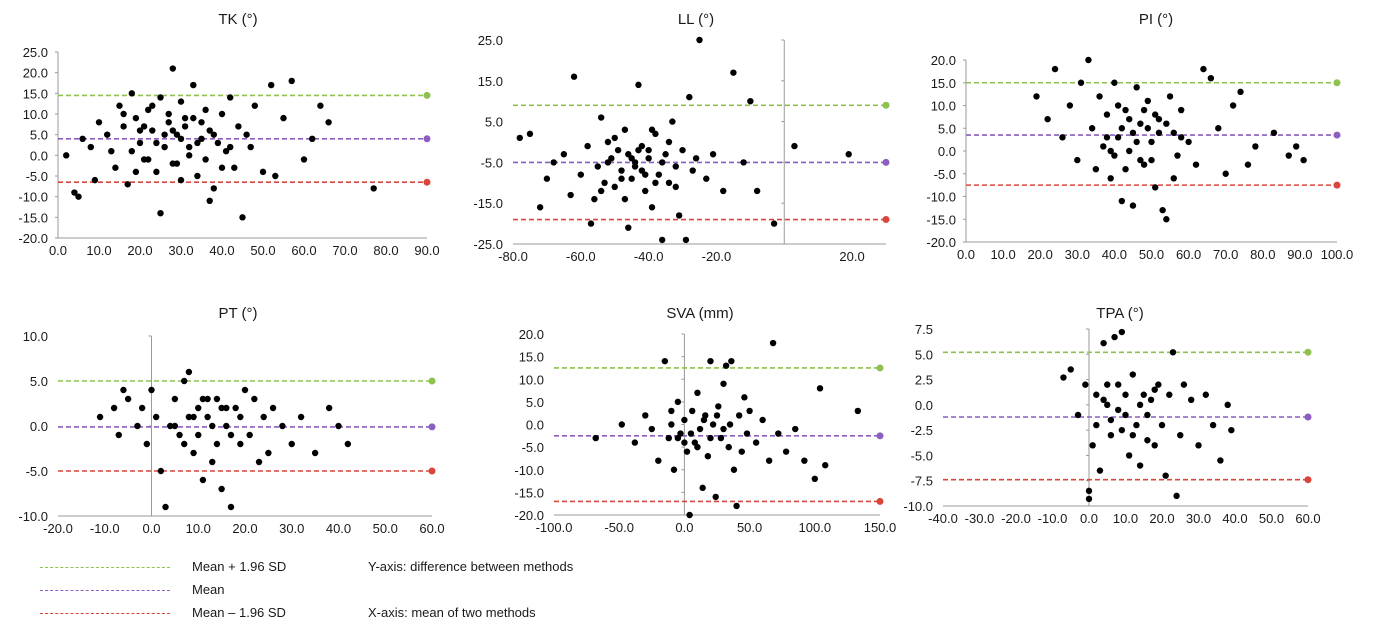  What do you see at coordinates (105, 613) in the screenshot?
I see `legend-lower-line` at bounding box center [105, 613].